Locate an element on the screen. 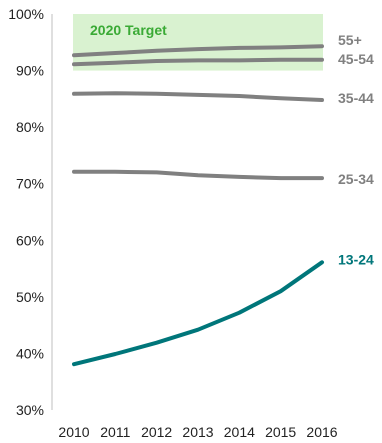 The width and height of the screenshot is (382, 443). y-tick-label: 100% is located at coordinates (26, 14).